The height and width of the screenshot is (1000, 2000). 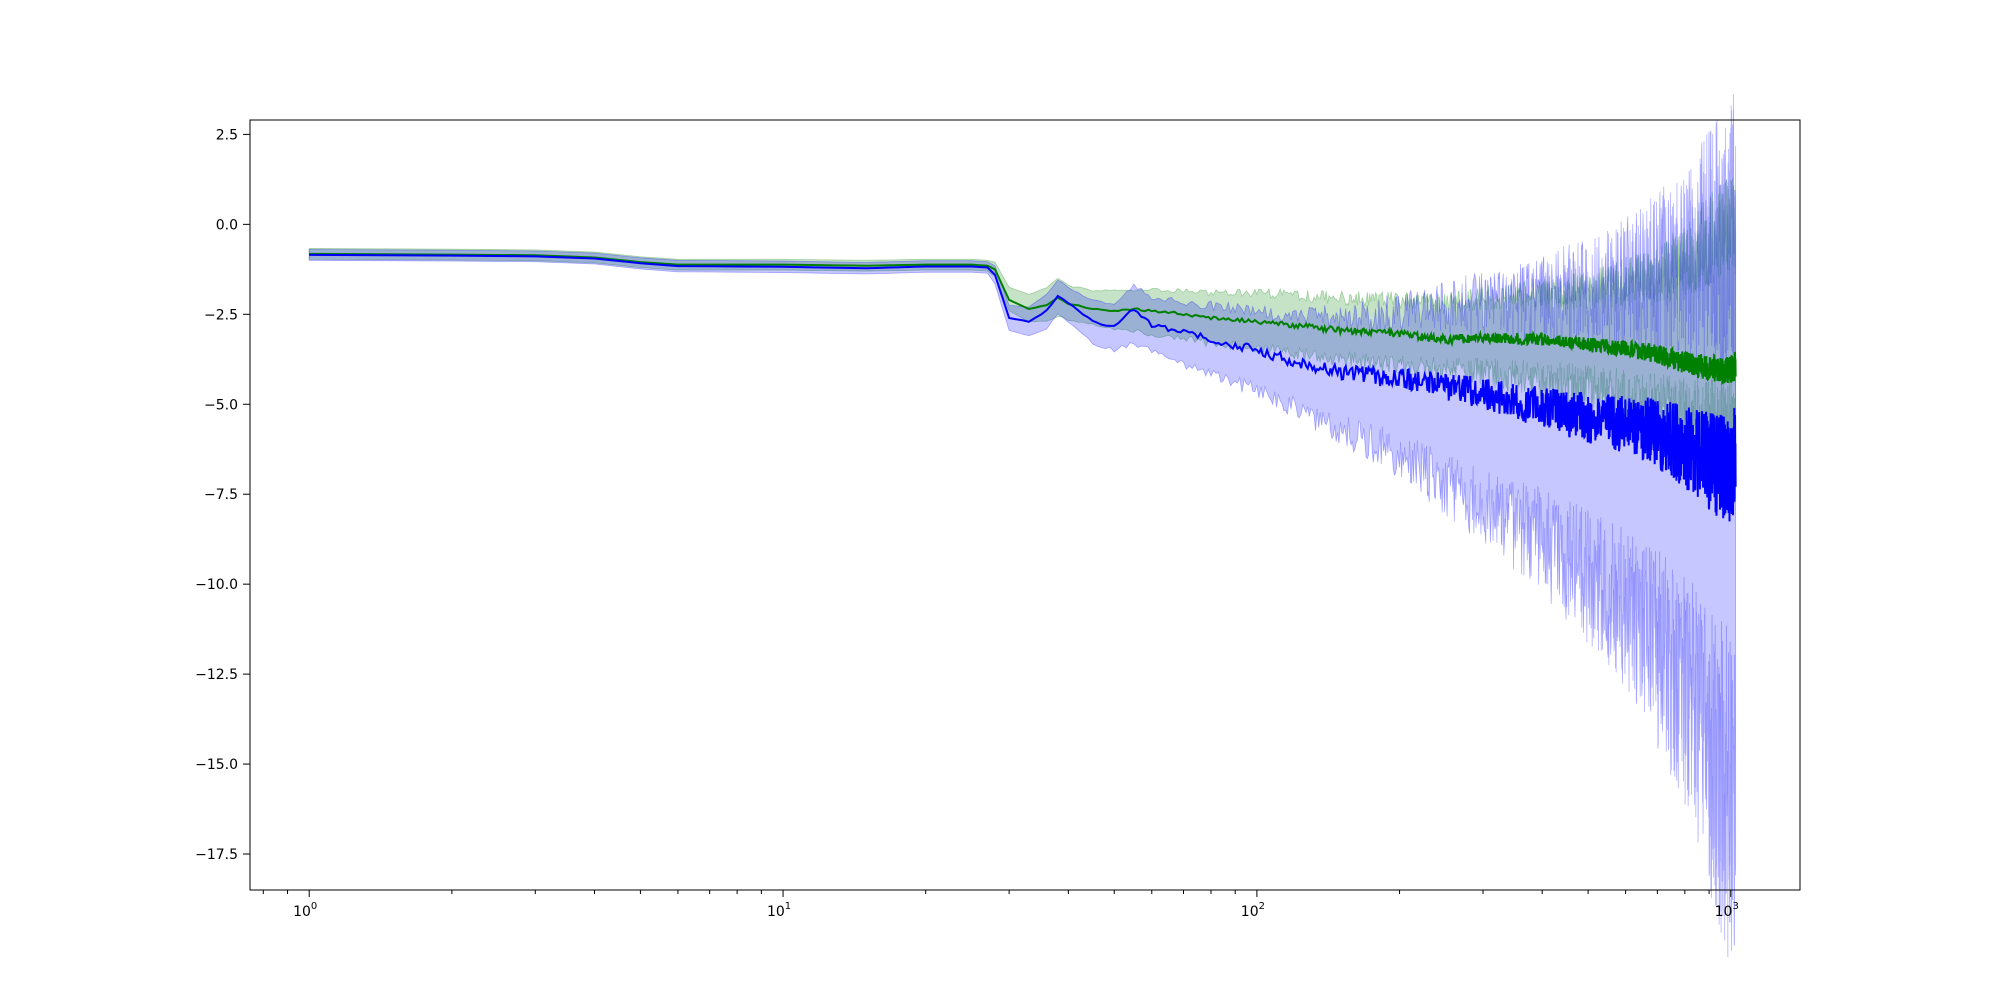 I want to click on y-axis-ticks: 2.5 0.0 −2.5 −5.0 −7.5 −10.0 −12.5 −15.0 −17.5, so click(x=222, y=495).